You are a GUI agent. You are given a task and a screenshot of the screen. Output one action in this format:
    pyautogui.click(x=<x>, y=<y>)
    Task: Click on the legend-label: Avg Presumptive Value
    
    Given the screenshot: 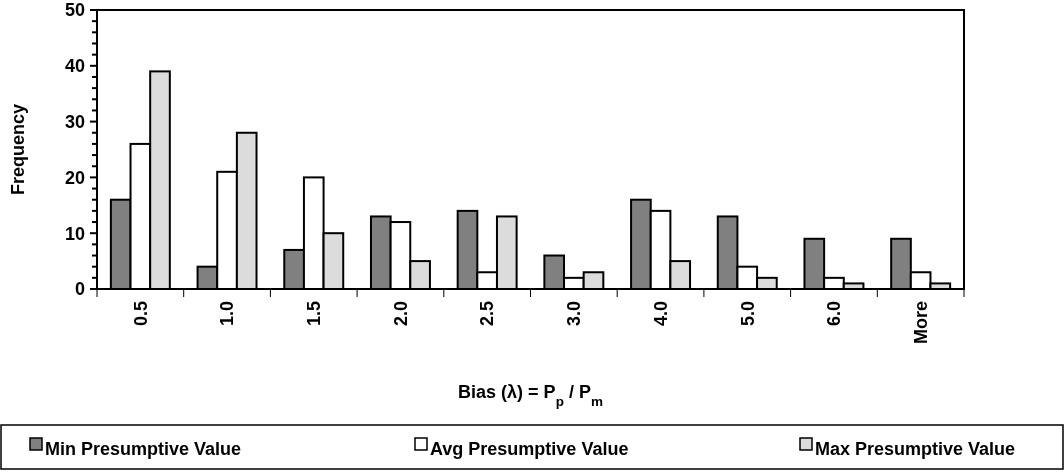 What is the action you would take?
    pyautogui.click(x=529, y=449)
    